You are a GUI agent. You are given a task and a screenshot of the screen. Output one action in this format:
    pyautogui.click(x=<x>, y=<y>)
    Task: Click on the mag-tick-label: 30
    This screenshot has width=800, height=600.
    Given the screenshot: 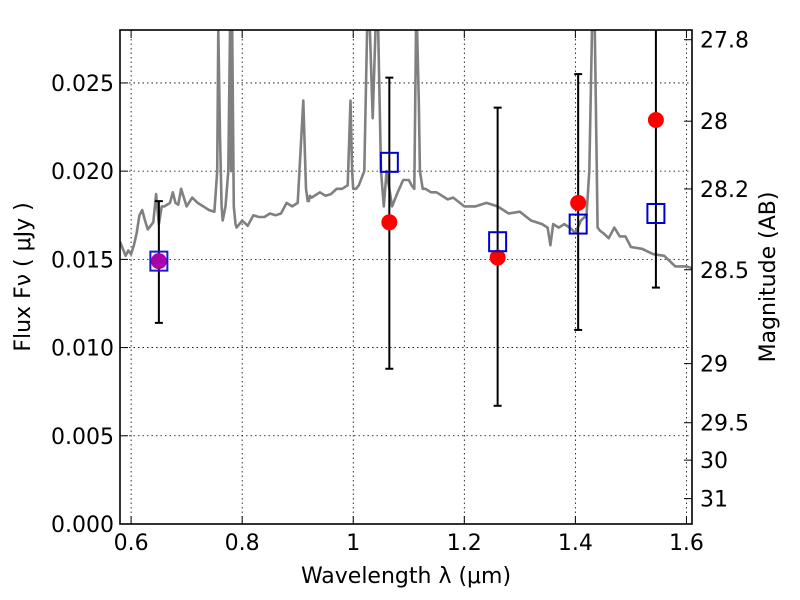 What is the action you would take?
    pyautogui.click(x=714, y=461)
    